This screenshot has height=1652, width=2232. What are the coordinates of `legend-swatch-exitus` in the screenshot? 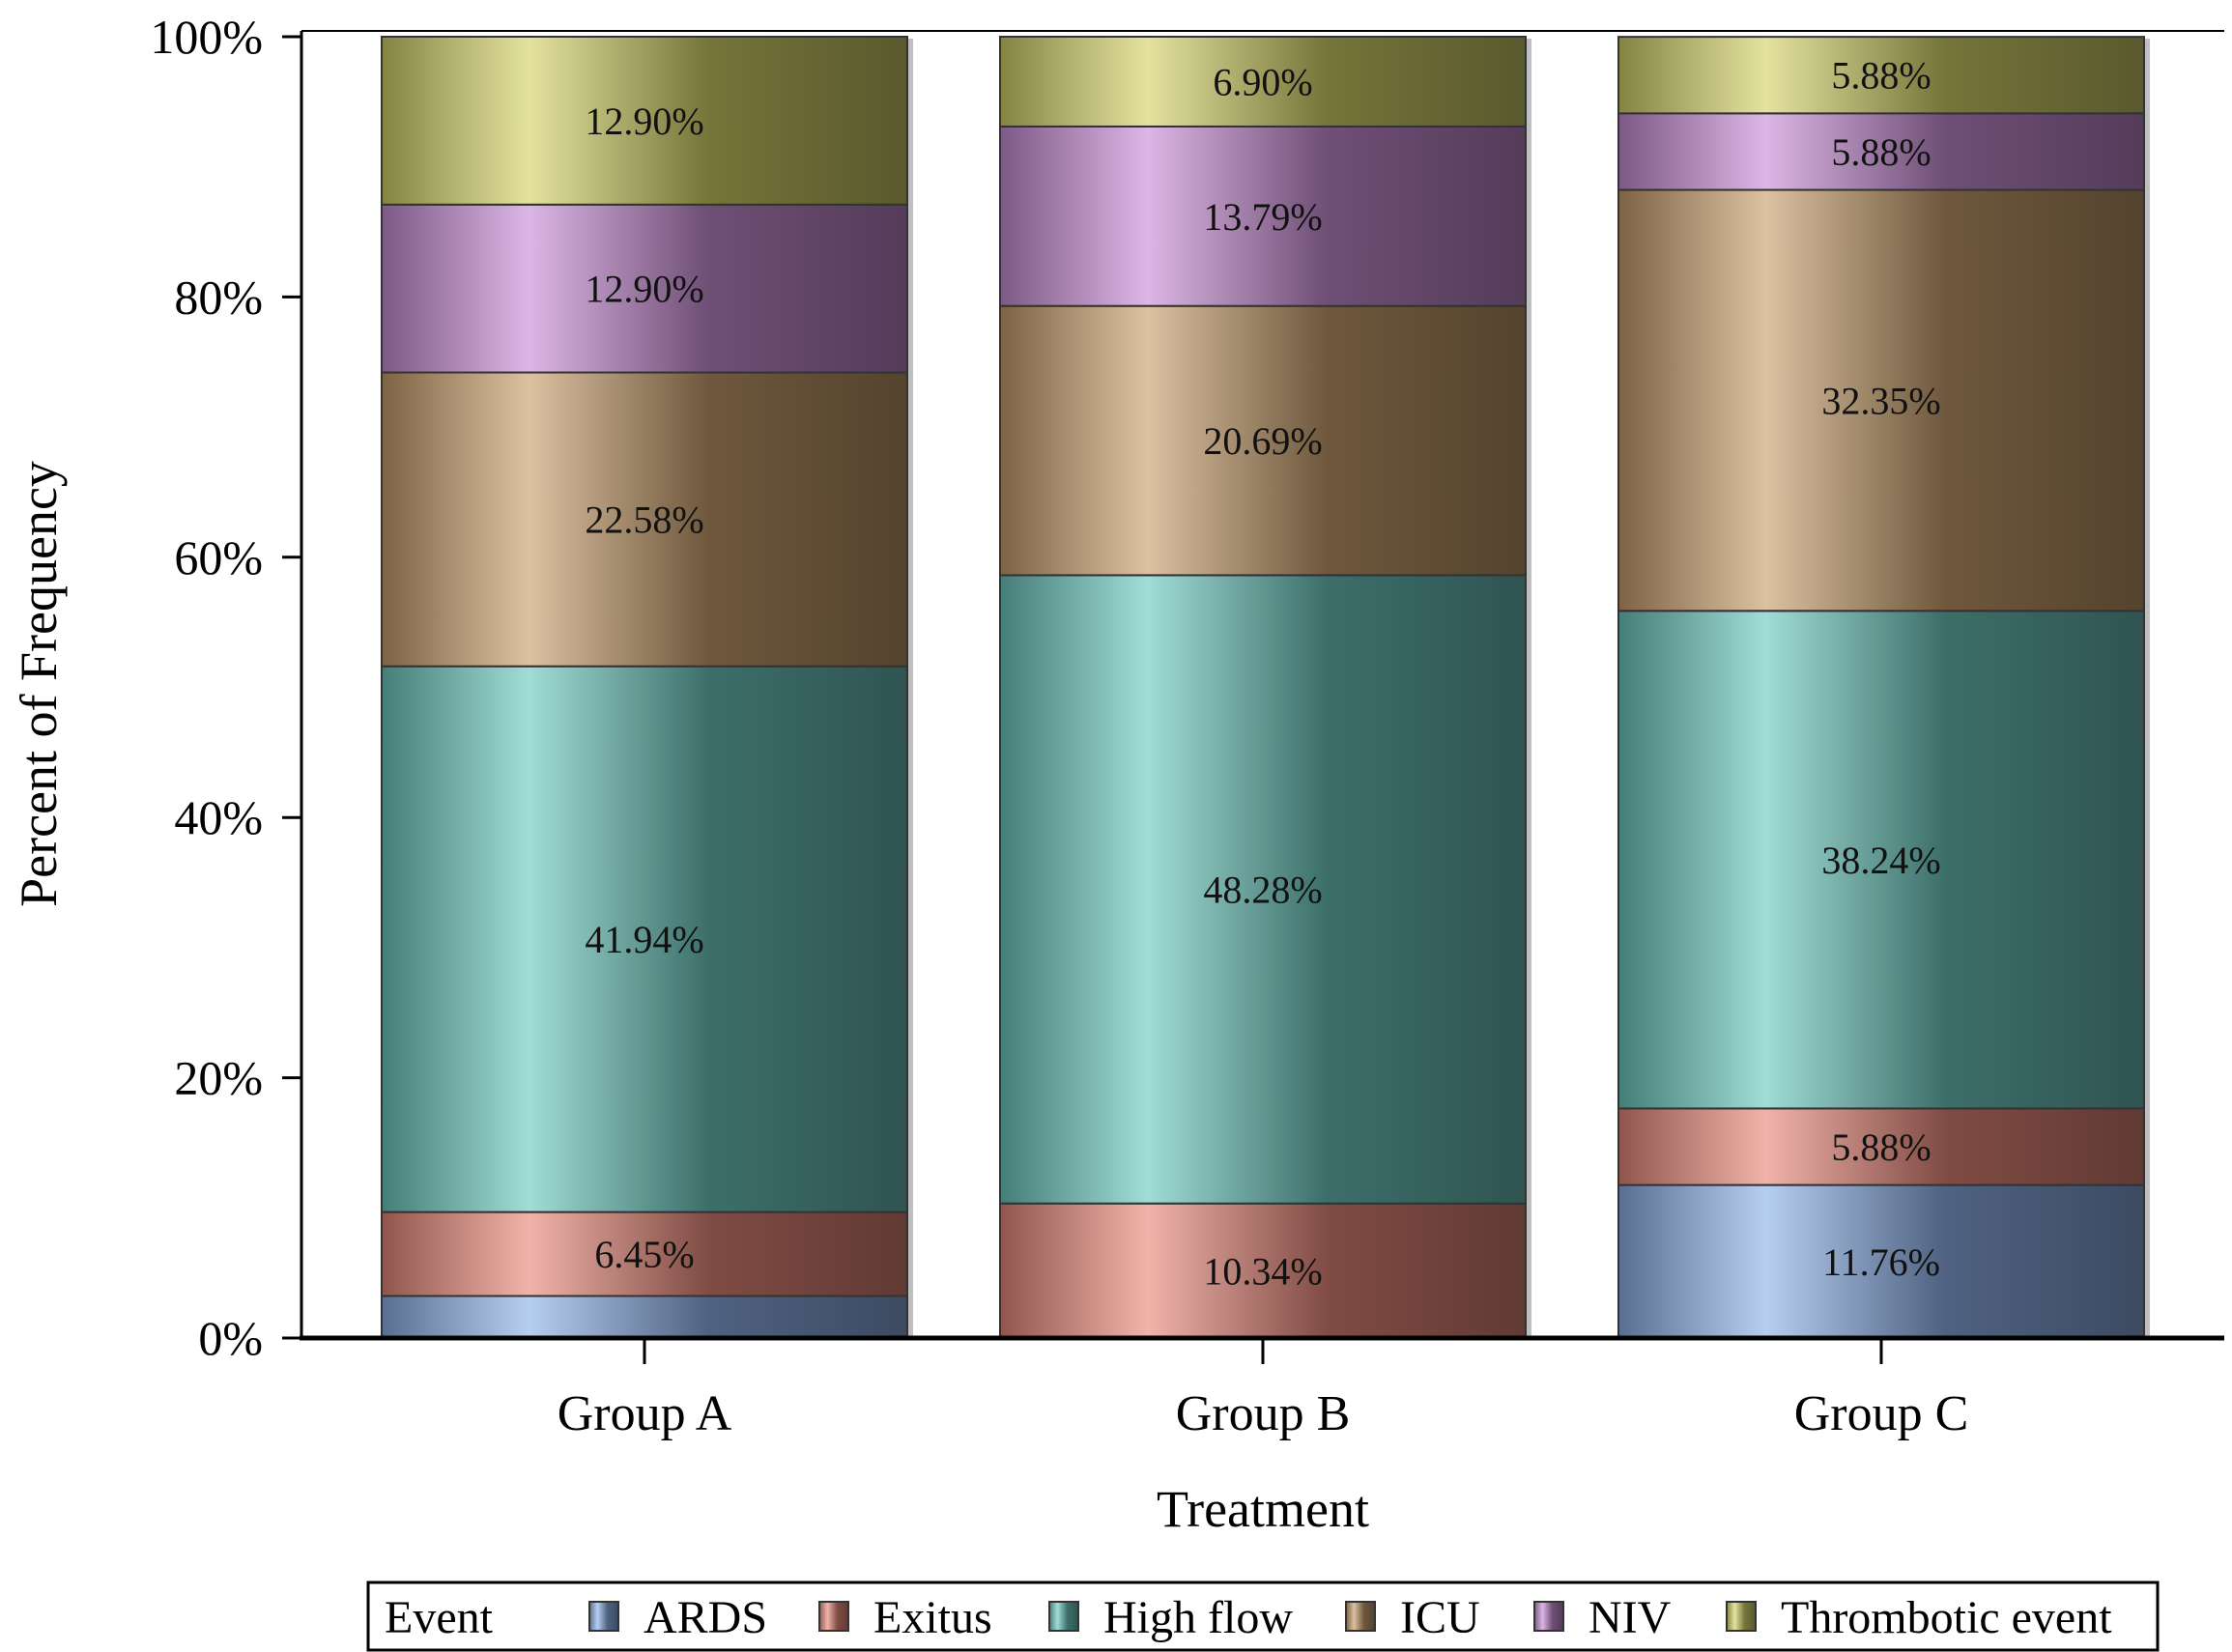 It's located at (833, 1616).